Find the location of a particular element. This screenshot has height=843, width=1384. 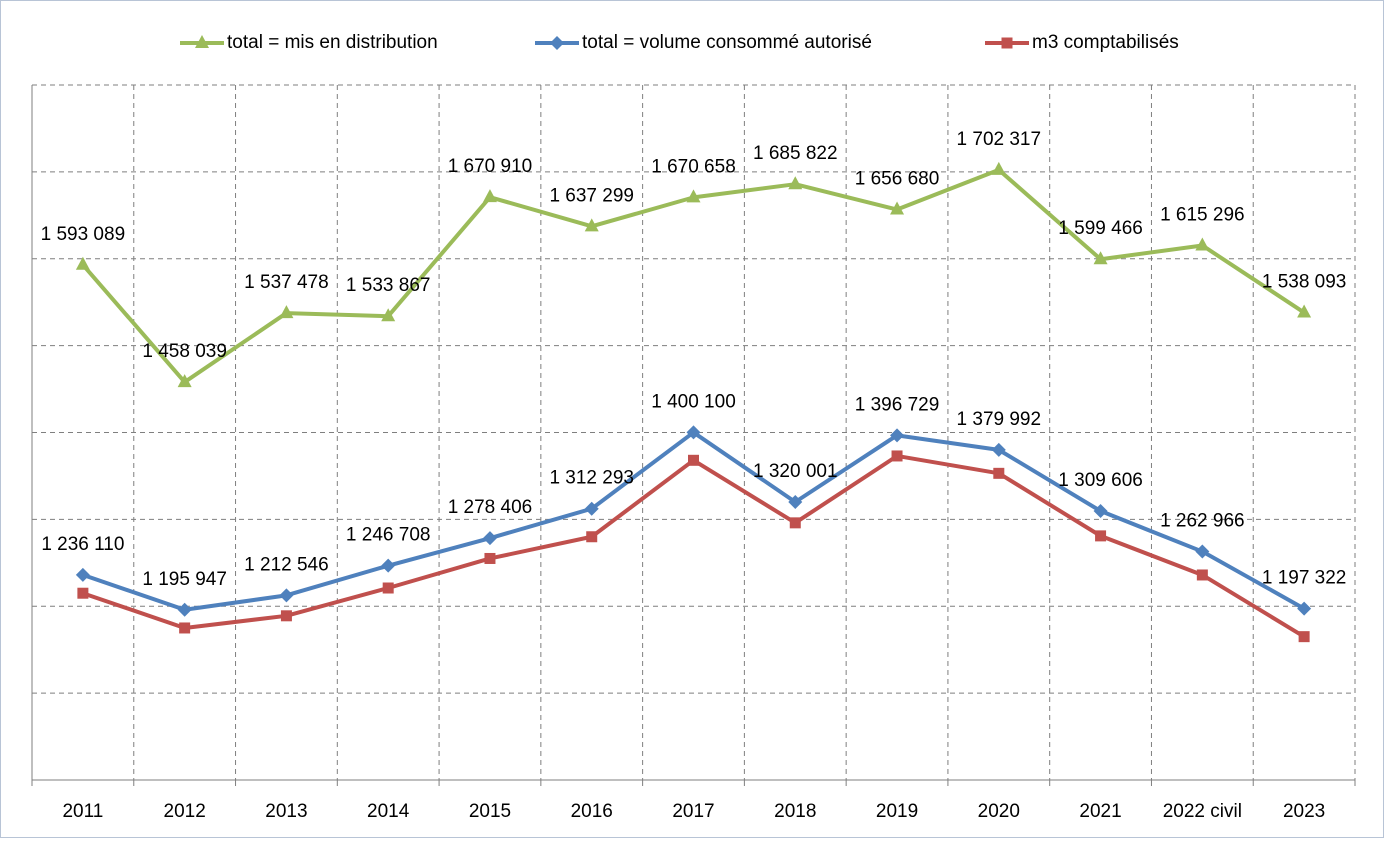

data-label: 1 656 680 is located at coordinates (897, 179).